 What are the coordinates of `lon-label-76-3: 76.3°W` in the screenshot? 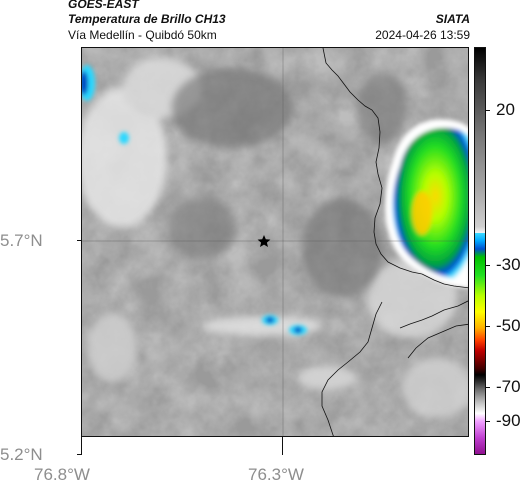 It's located at (276, 474).